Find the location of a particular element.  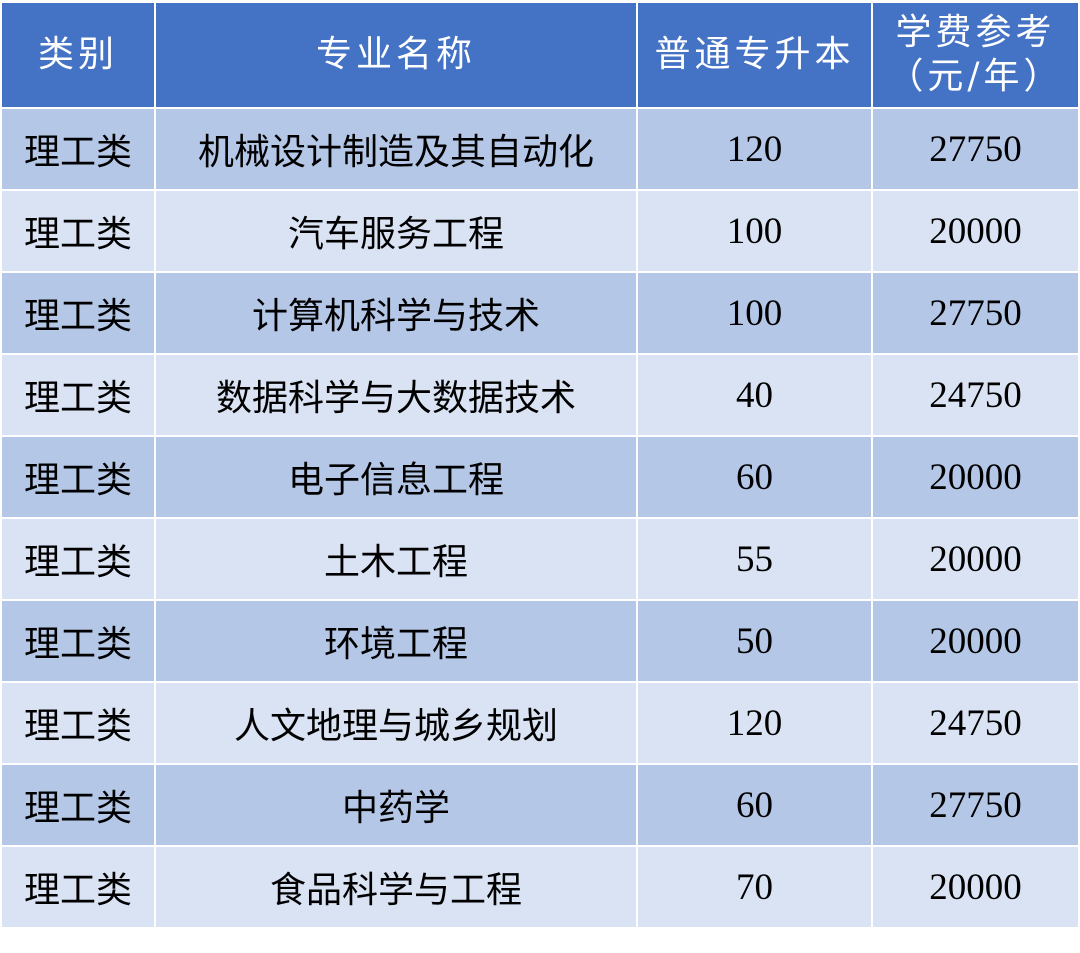

cell-major: 环境工程 is located at coordinates (396, 641).